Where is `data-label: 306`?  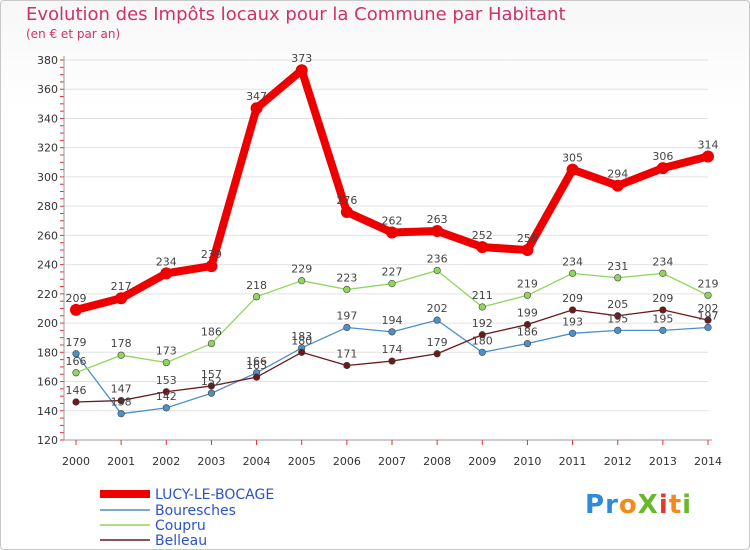
data-label: 306 is located at coordinates (662, 156).